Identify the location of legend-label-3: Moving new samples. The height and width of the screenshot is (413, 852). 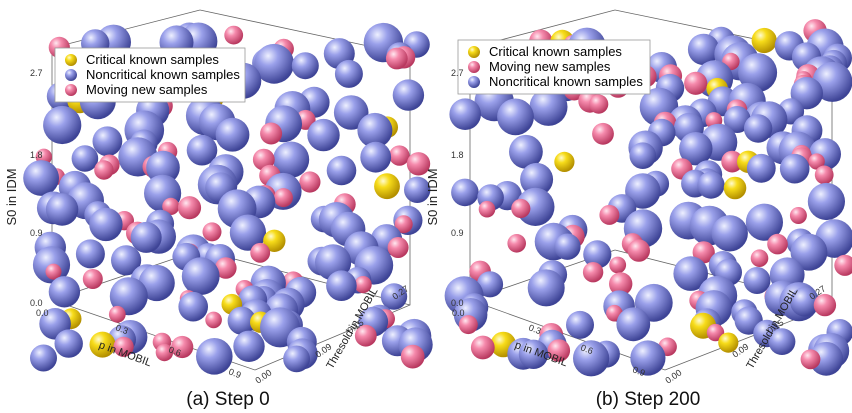
(147, 89).